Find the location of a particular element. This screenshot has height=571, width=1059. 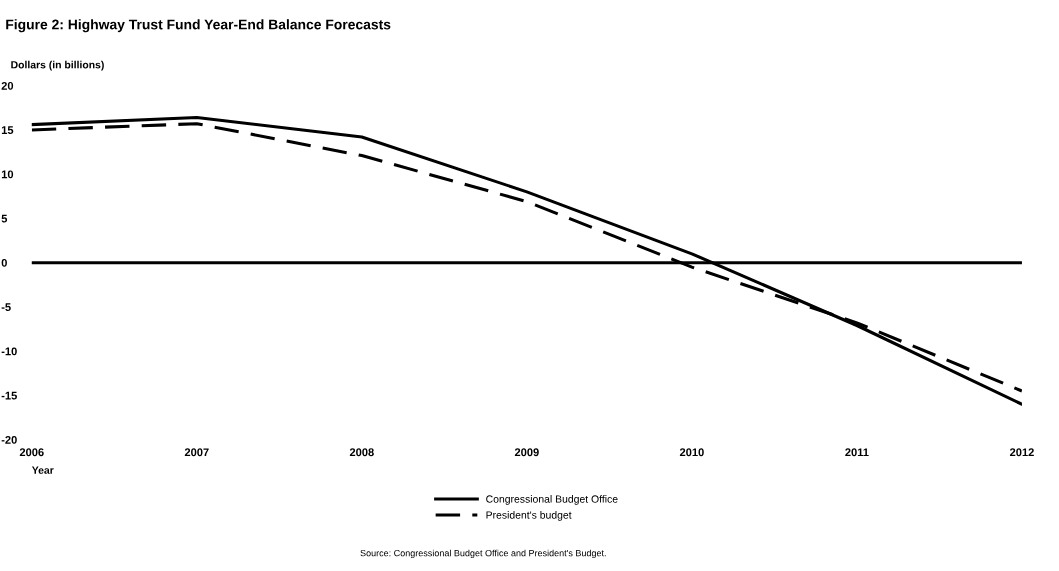

y-axis-title: Dollars (in billions) is located at coordinates (57, 65).